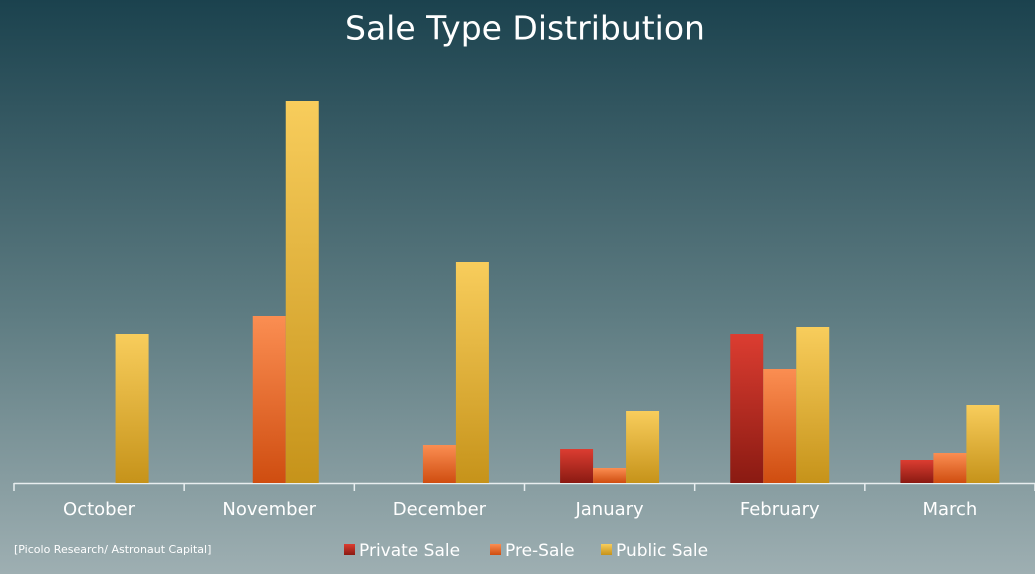  What do you see at coordinates (269, 509) in the screenshot?
I see `x-tick-label: November` at bounding box center [269, 509].